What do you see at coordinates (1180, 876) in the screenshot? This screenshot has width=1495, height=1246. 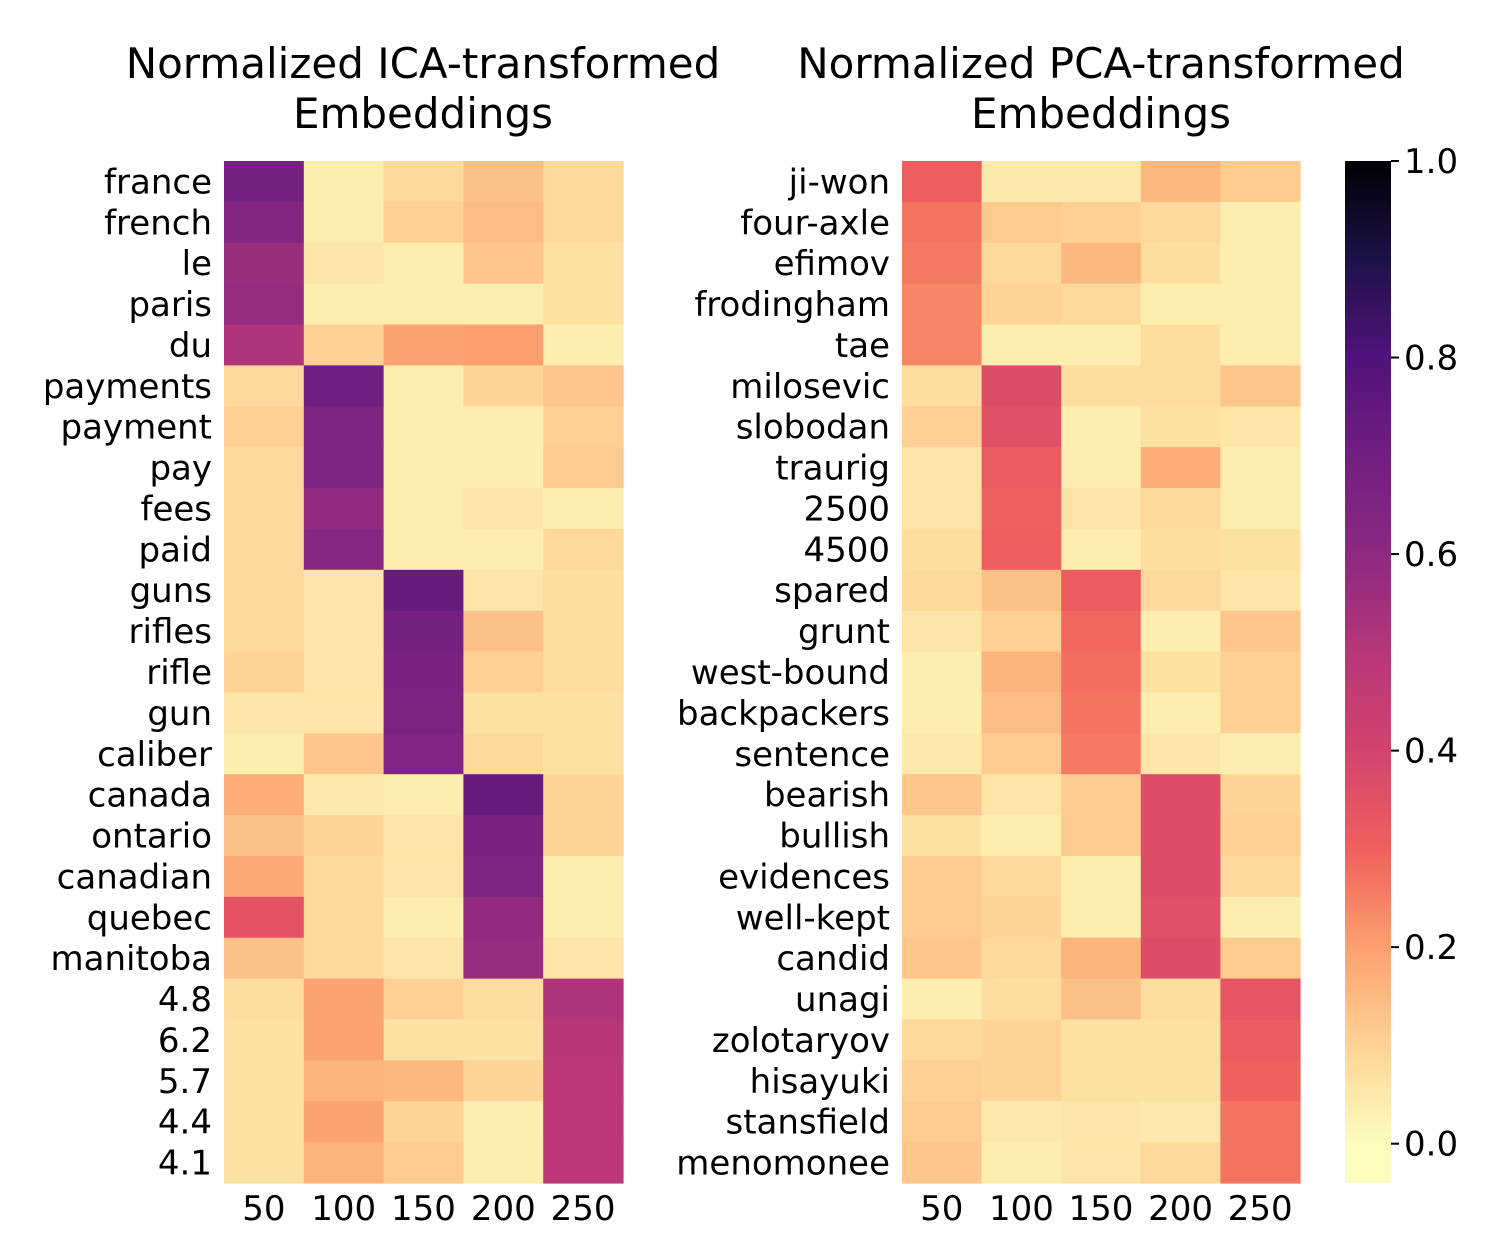 I see `pca-cell-r17-c3` at bounding box center [1180, 876].